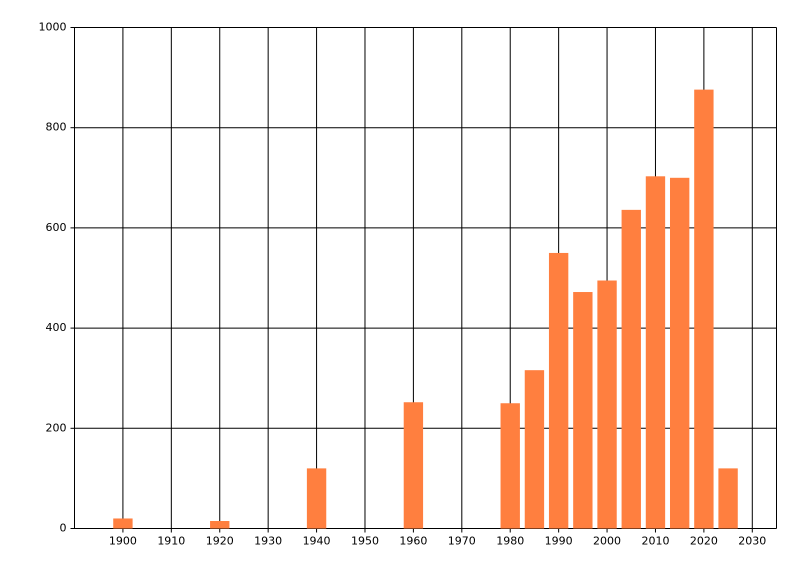 The image size is (800, 576). Describe the element at coordinates (510, 541) in the screenshot. I see `x-tick-label: 1980` at that location.